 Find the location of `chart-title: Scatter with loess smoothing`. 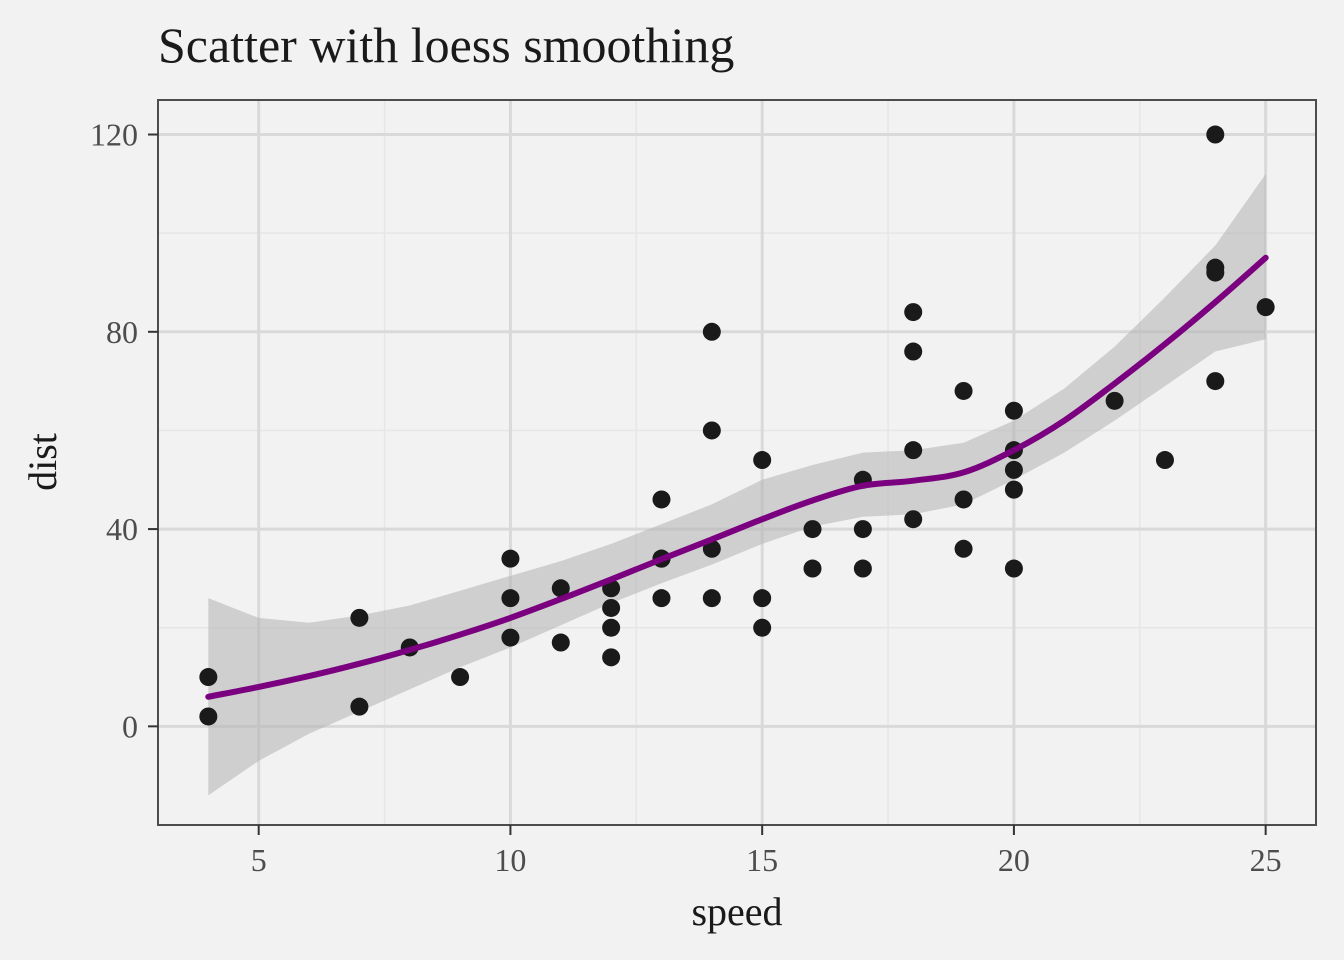

chart-title: Scatter with loess smoothing is located at coordinates (446, 45).